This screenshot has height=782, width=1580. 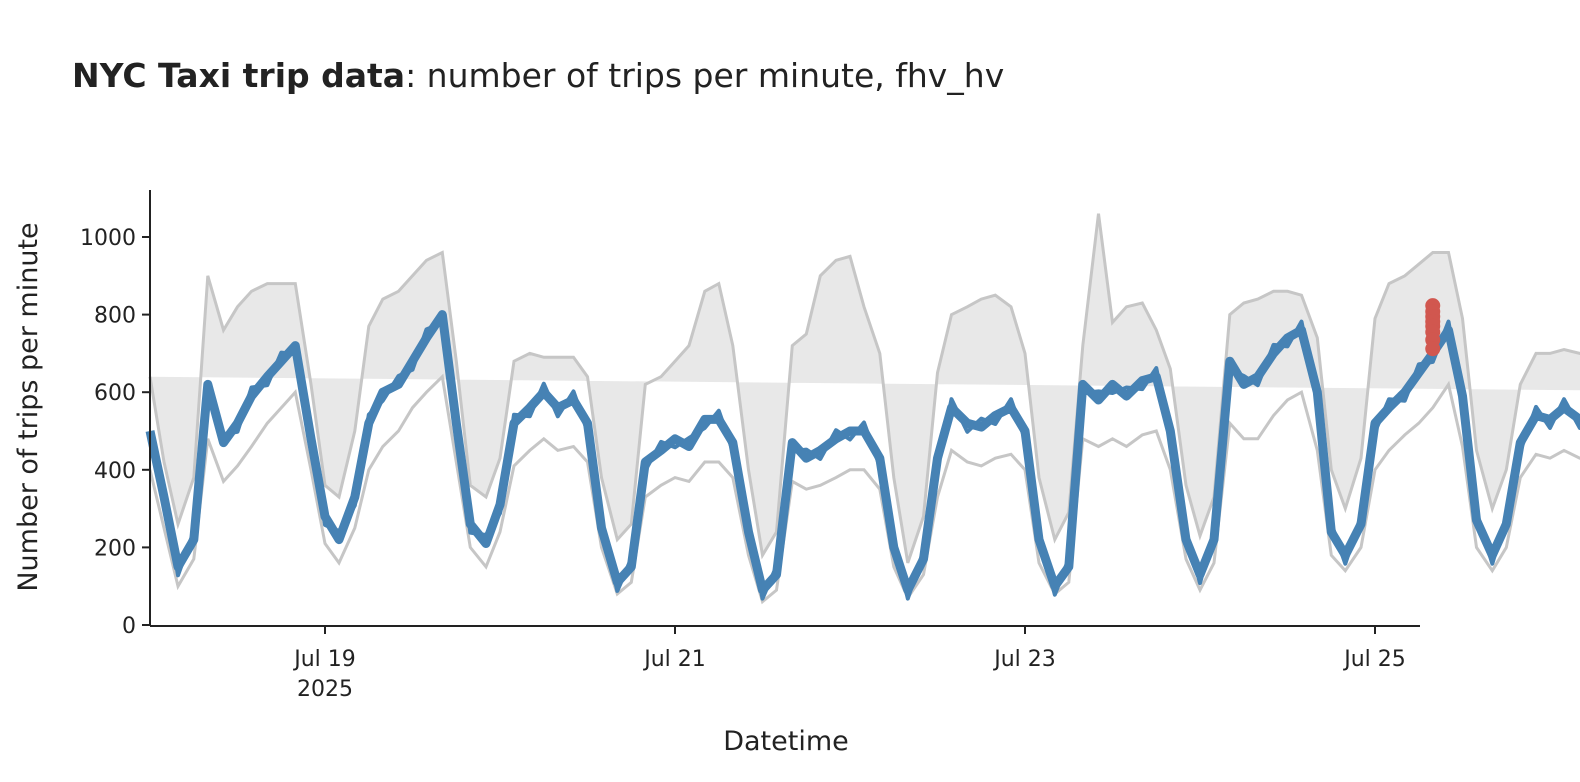 I want to click on x-tick-label: Jul 25, so click(x=1374, y=659).